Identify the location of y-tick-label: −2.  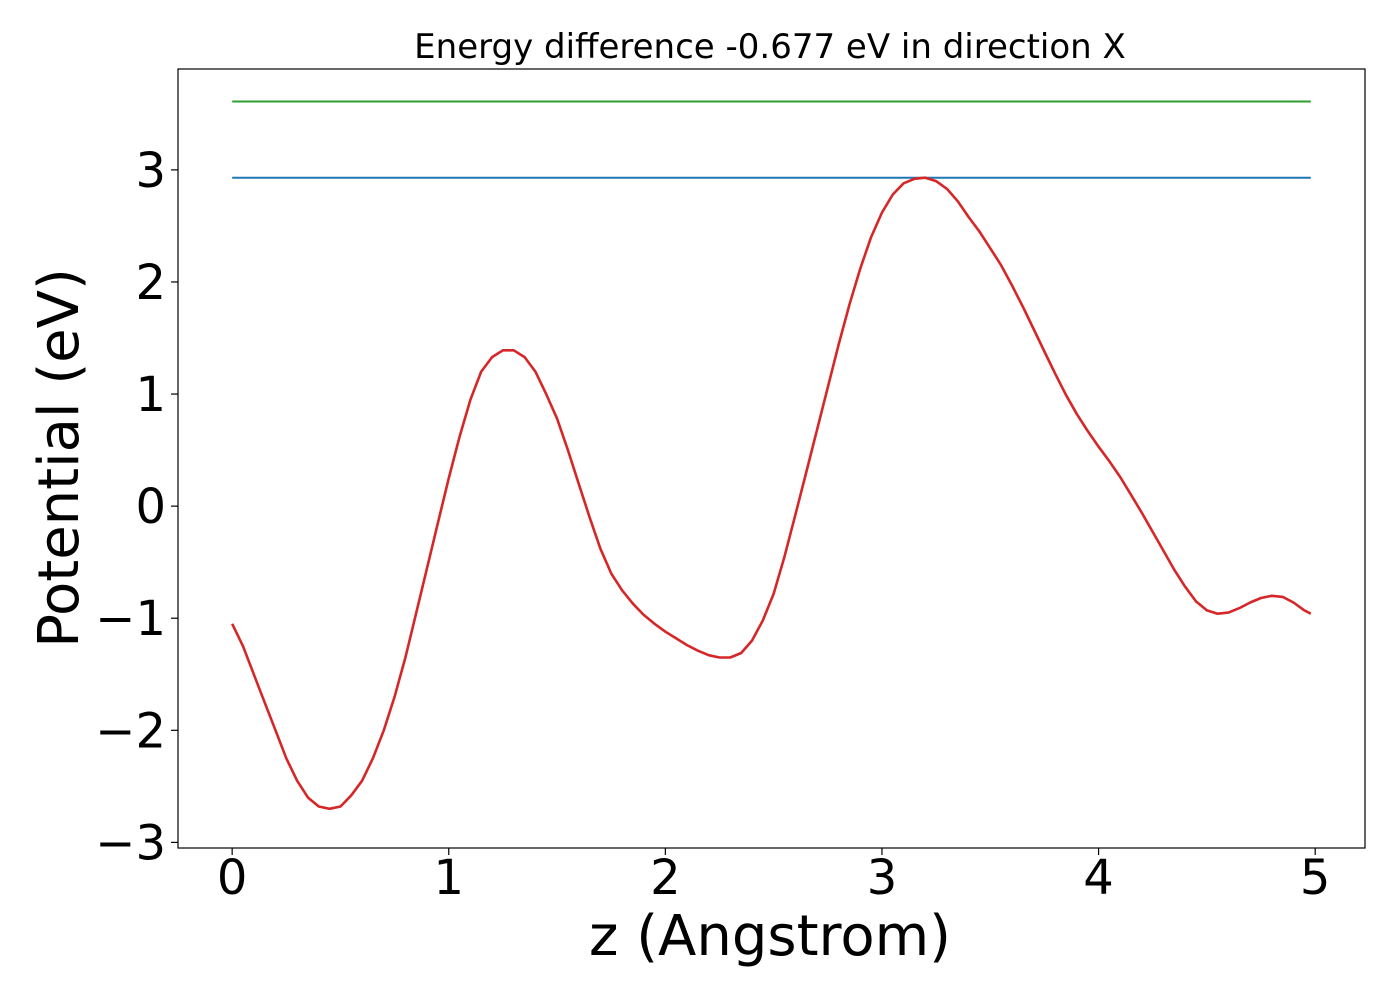
(130, 731).